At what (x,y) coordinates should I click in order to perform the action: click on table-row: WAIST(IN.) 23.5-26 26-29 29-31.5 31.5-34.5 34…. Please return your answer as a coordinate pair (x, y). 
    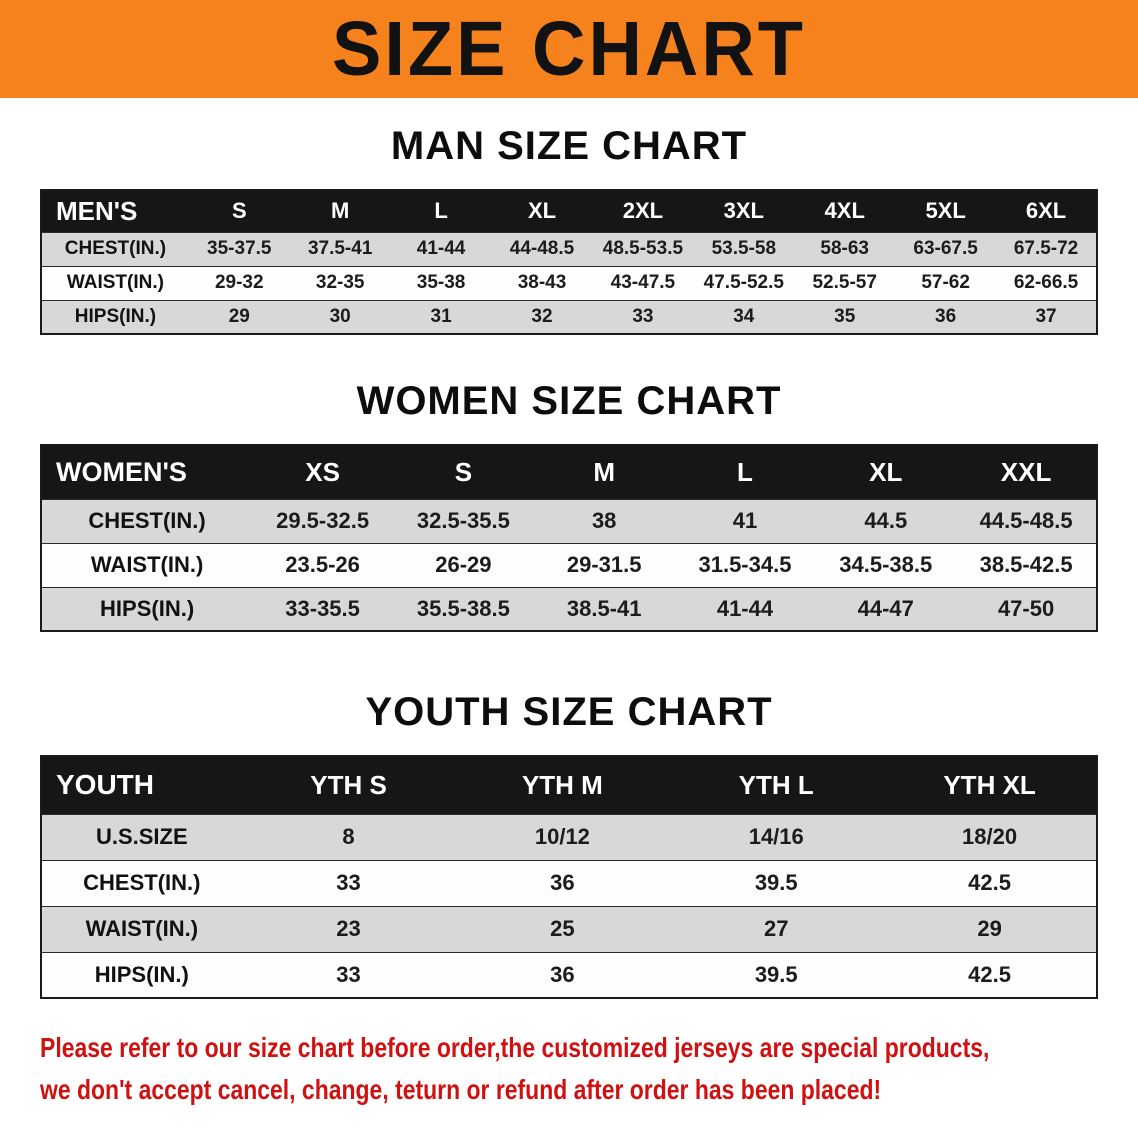
    Looking at the image, I should click on (569, 564).